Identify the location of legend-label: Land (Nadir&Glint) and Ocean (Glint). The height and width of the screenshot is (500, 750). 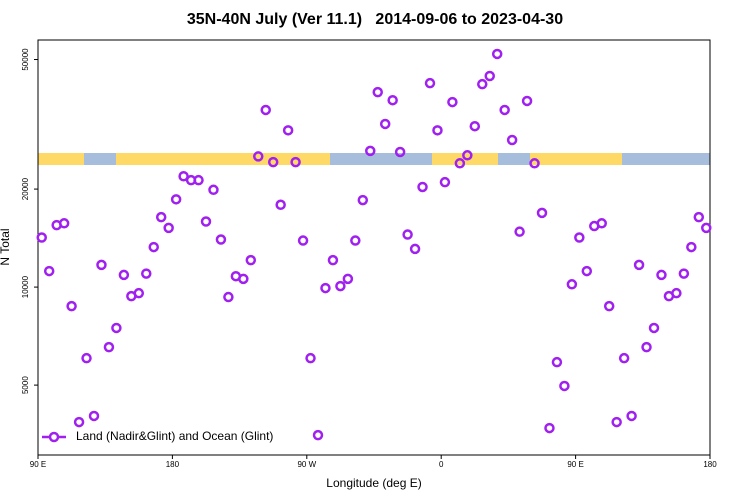
(174, 436).